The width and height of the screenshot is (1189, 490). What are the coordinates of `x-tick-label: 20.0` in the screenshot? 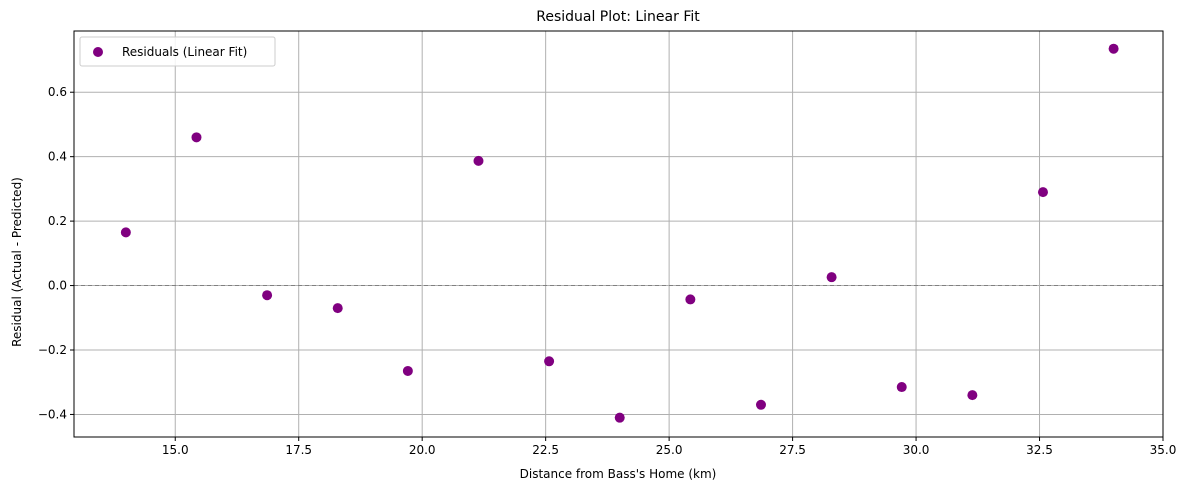 It's located at (422, 450).